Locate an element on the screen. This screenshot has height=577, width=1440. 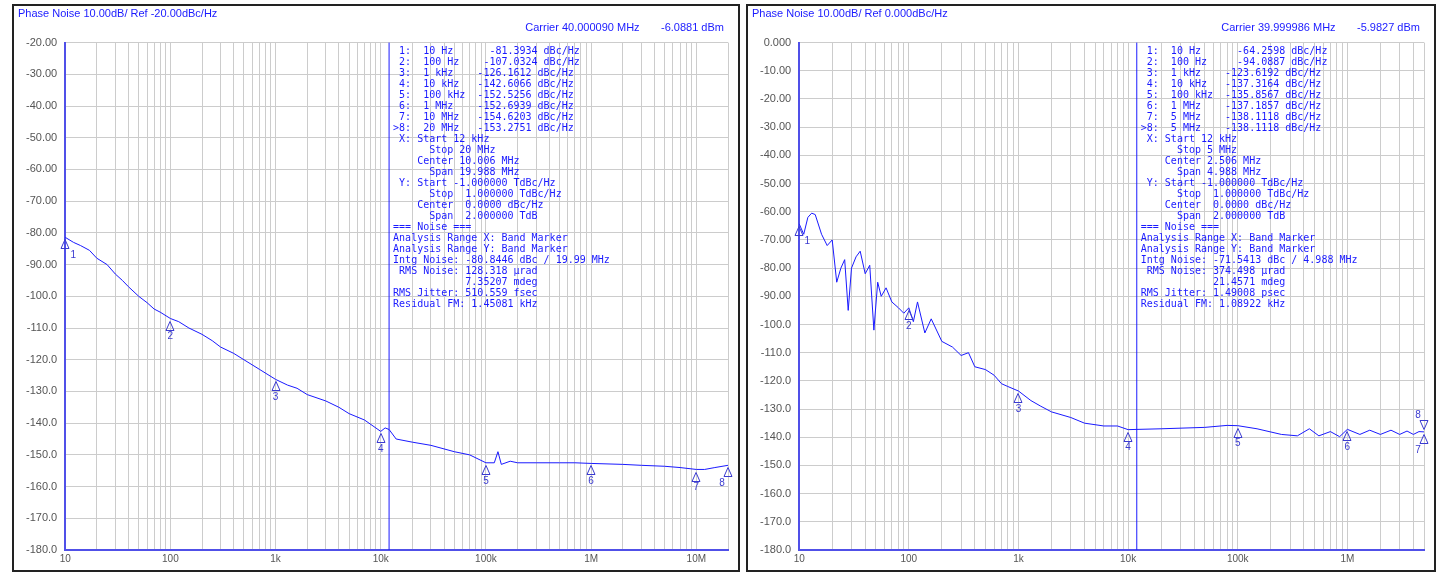
annotation: === Noise === is located at coordinates (432, 226).